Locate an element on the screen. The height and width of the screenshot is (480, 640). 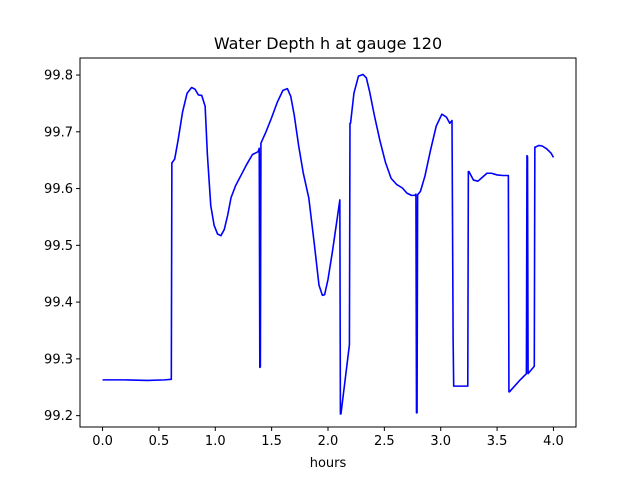
y-tick-label: 99.3 is located at coordinates (58, 359).